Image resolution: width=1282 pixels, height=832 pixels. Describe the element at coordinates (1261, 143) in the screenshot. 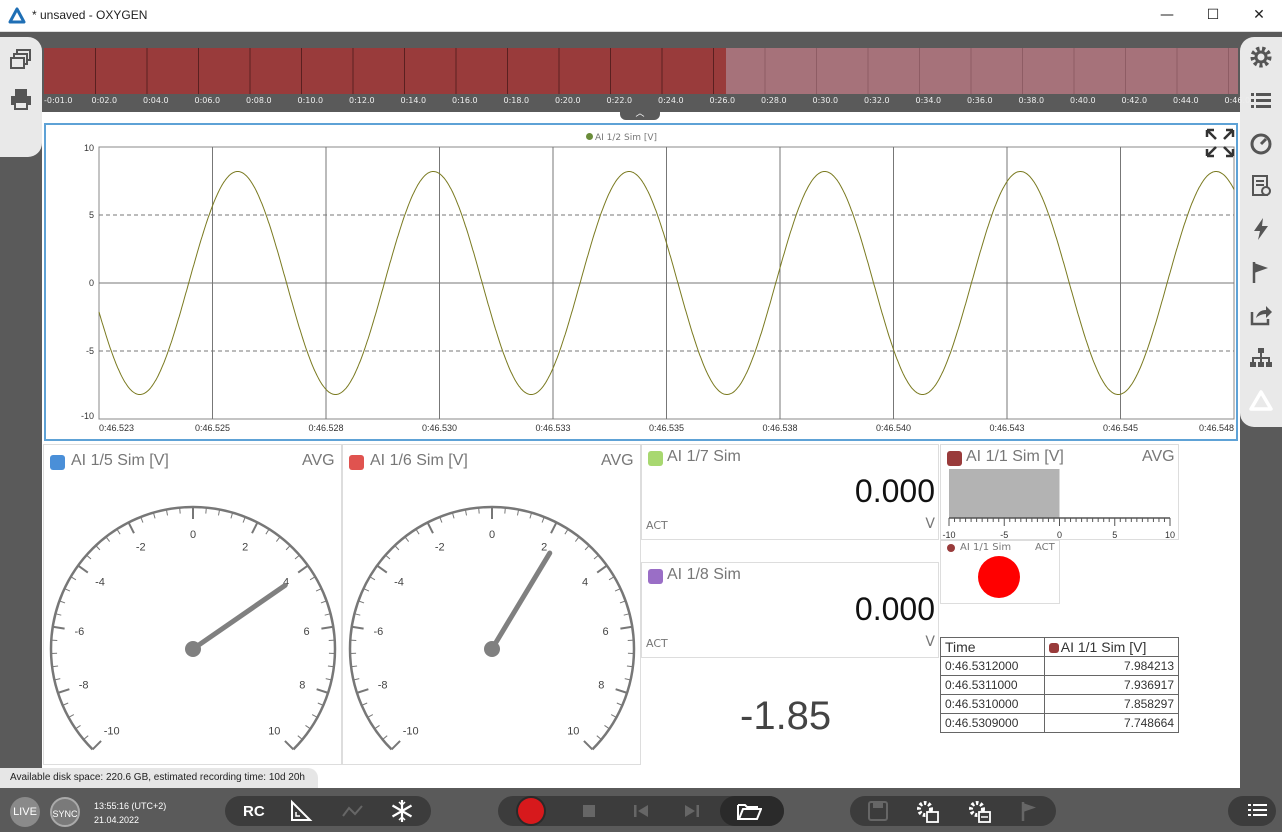

I see `speedometer-icon` at that location.